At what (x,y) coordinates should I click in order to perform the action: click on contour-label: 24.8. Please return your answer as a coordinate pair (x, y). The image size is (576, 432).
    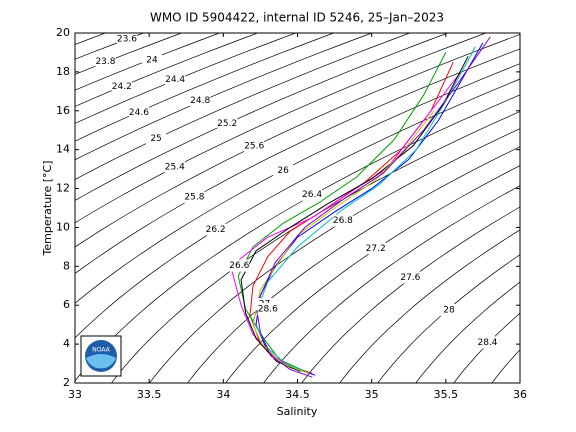
    Looking at the image, I should click on (200, 101).